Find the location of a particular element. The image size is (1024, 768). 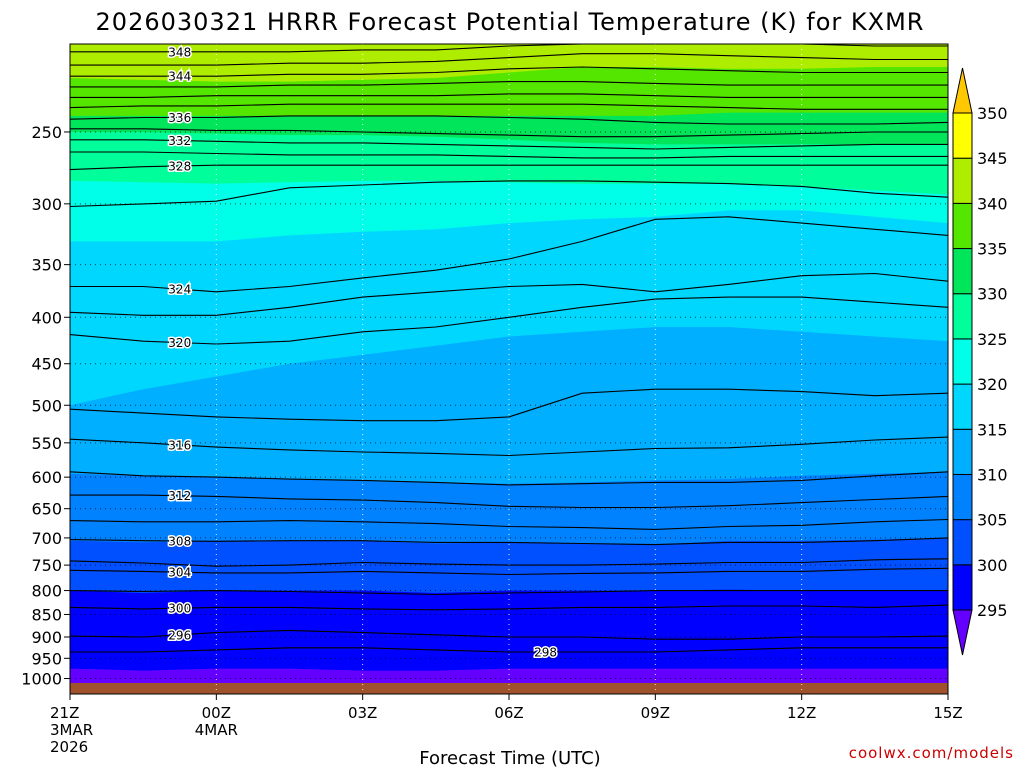

colorbar-label-330: 330 is located at coordinates (992, 294).